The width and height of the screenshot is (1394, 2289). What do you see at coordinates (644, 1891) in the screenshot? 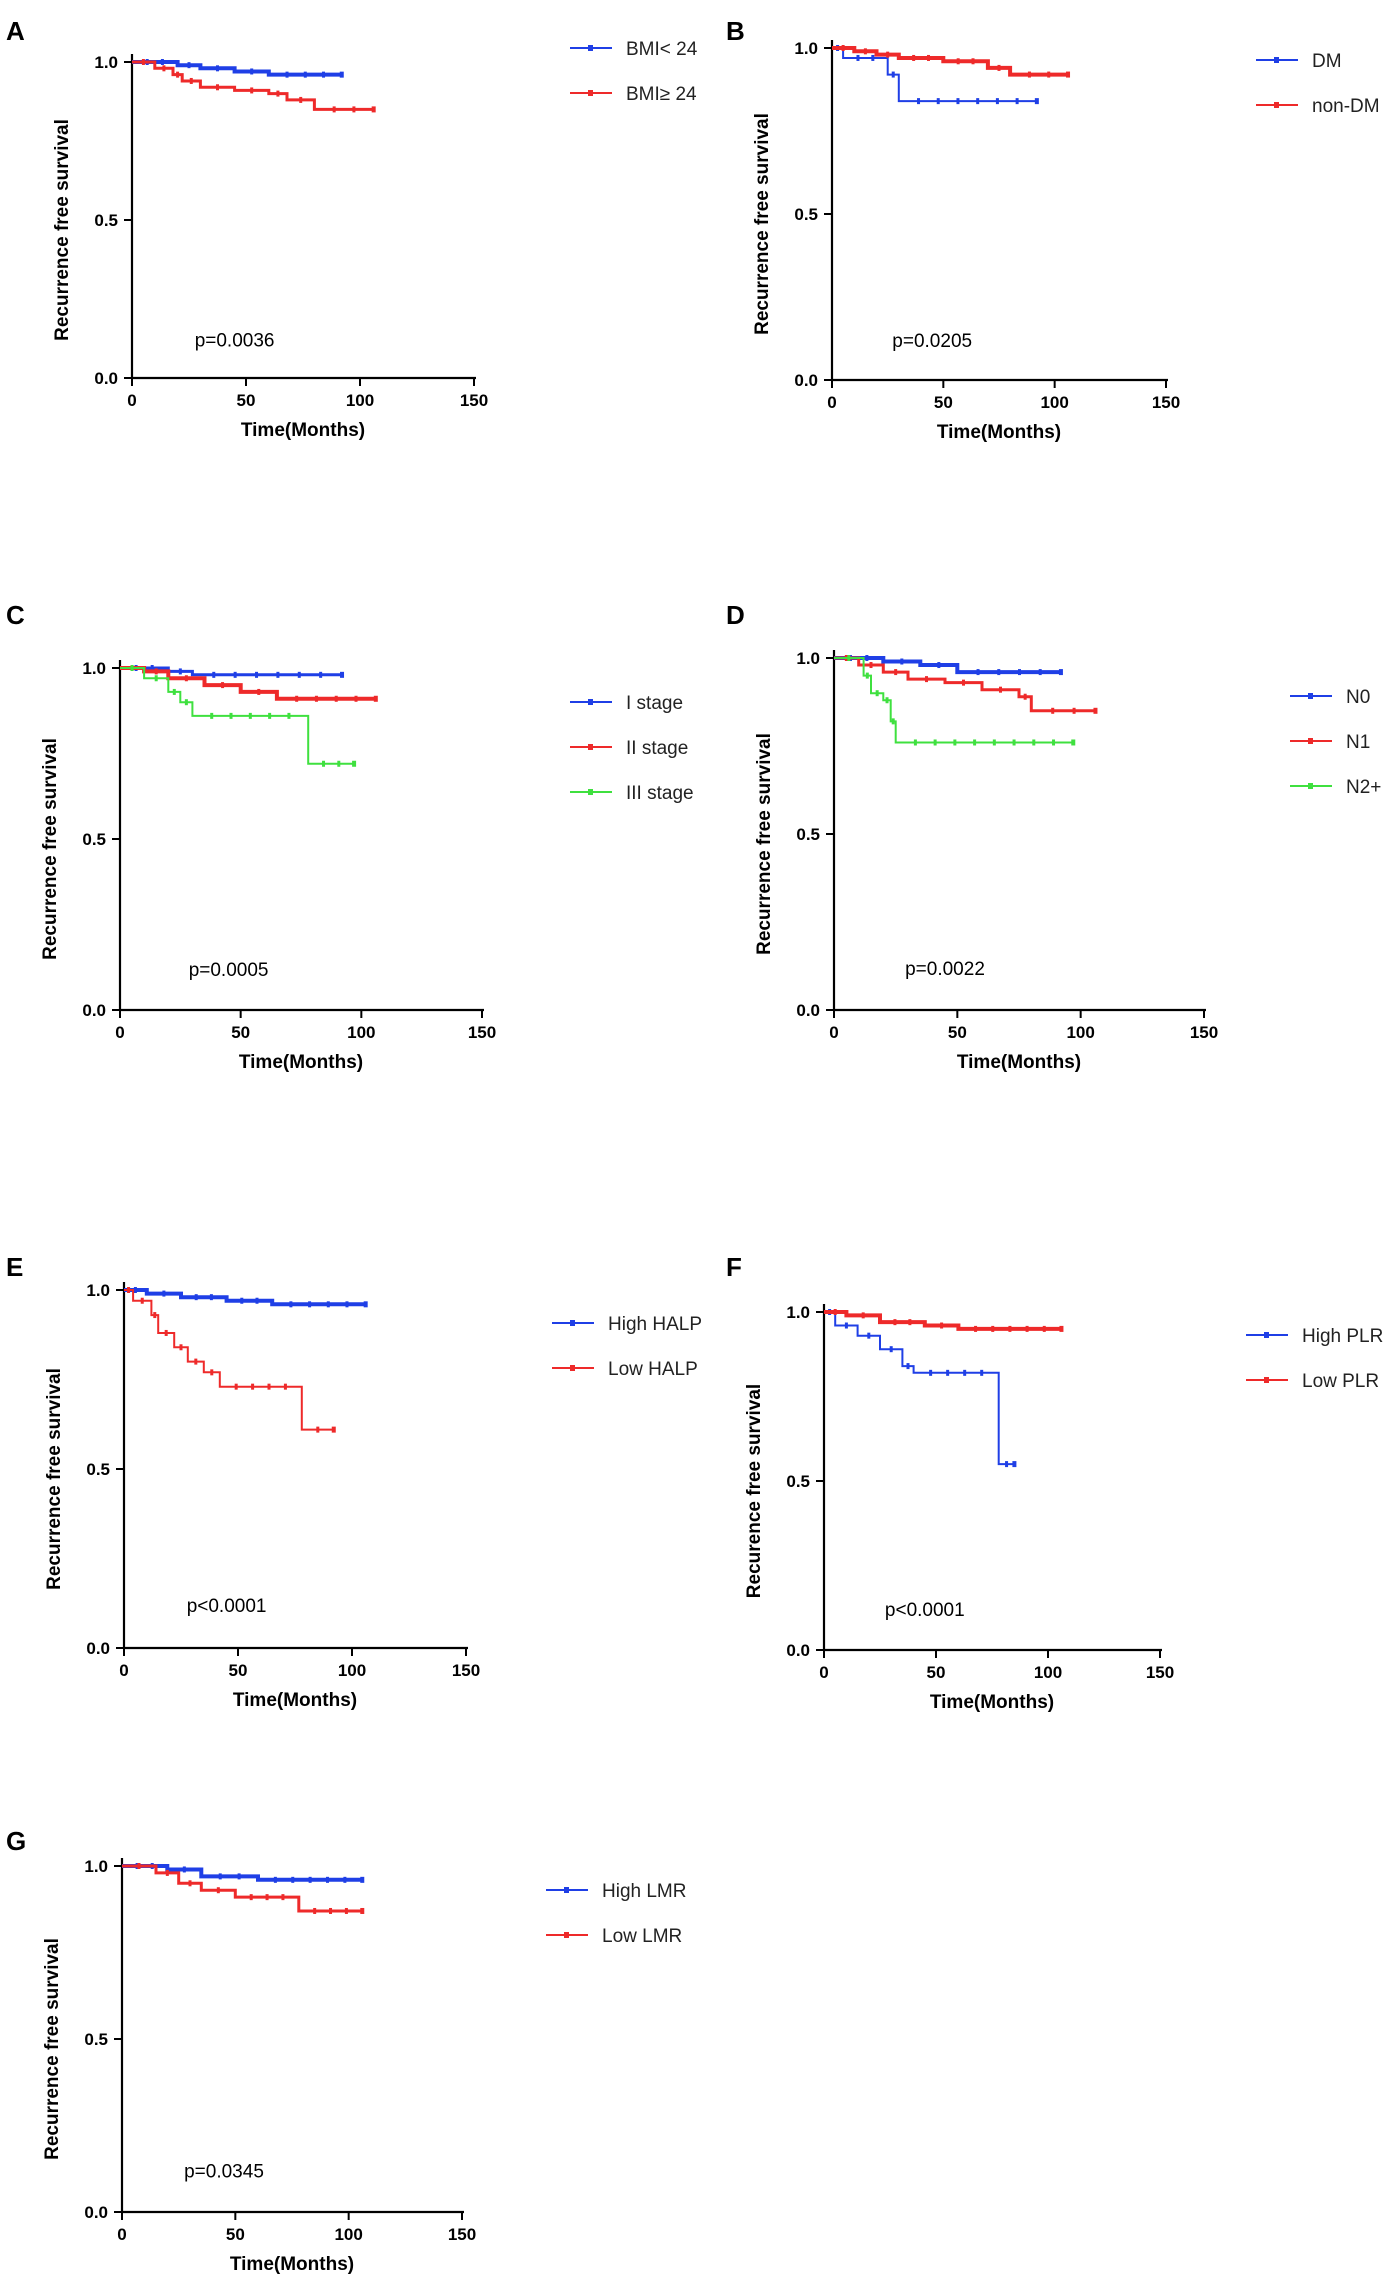
I see `legend-label: High LMR` at bounding box center [644, 1891].